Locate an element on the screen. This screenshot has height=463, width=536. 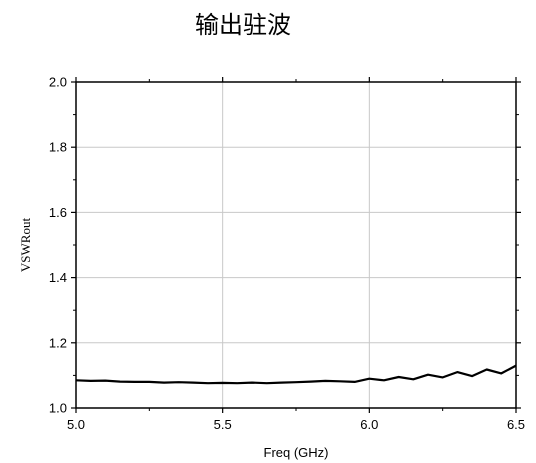
series-layer is located at coordinates (296, 374).